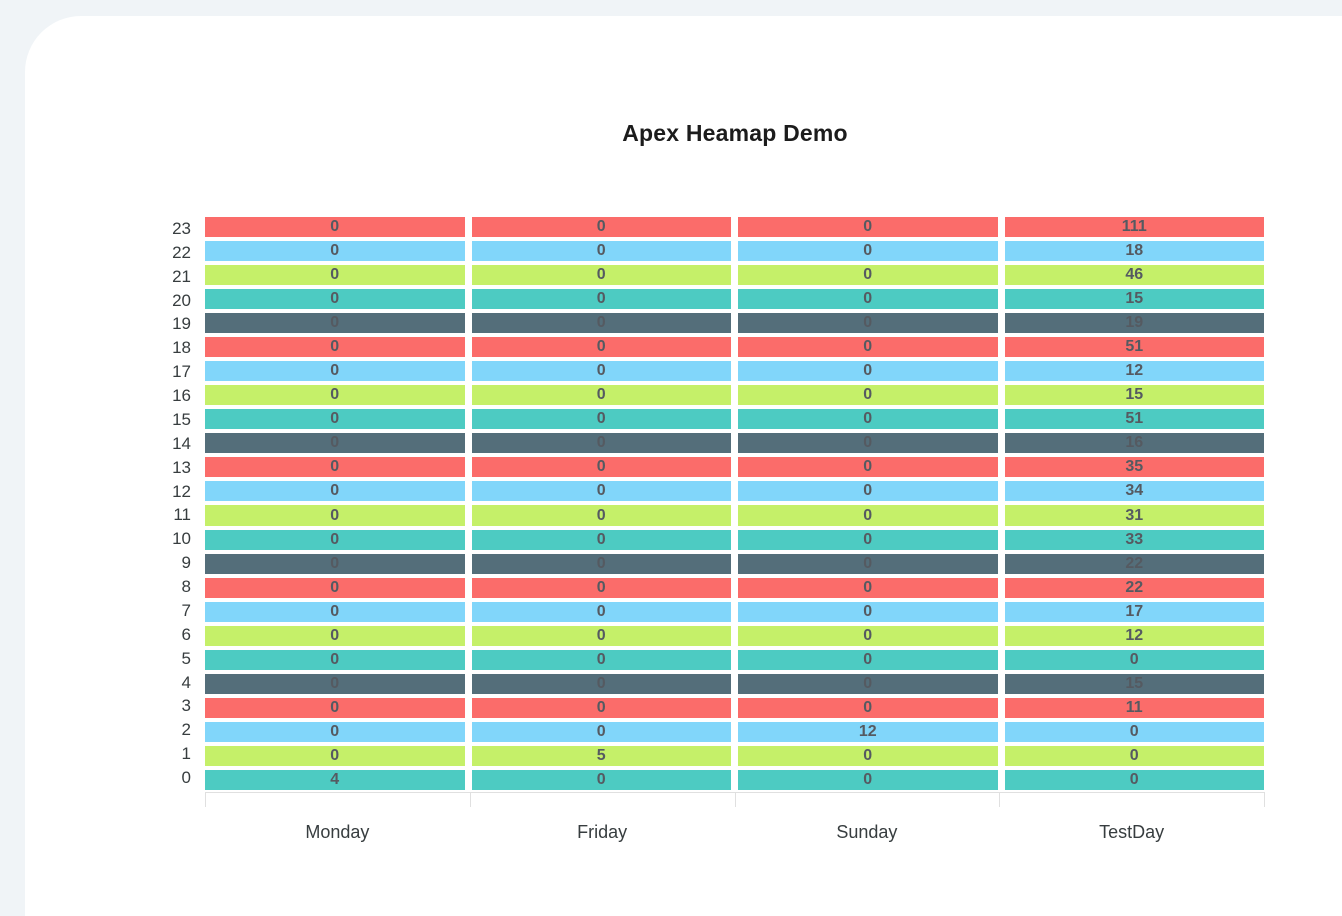  I want to click on heatmap-cell: 33, so click(1134, 539).